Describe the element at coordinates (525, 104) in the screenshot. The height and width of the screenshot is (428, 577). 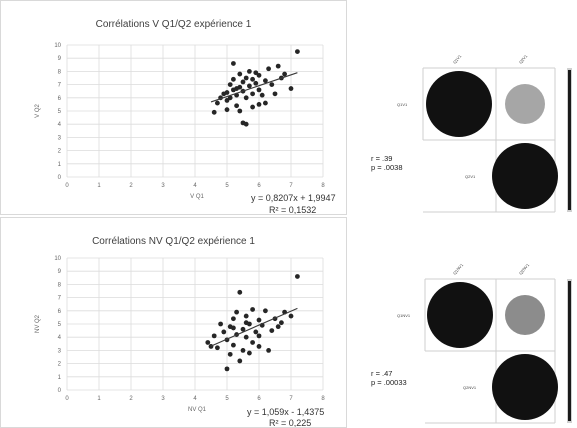
I see `corr-cell-weak` at that location.